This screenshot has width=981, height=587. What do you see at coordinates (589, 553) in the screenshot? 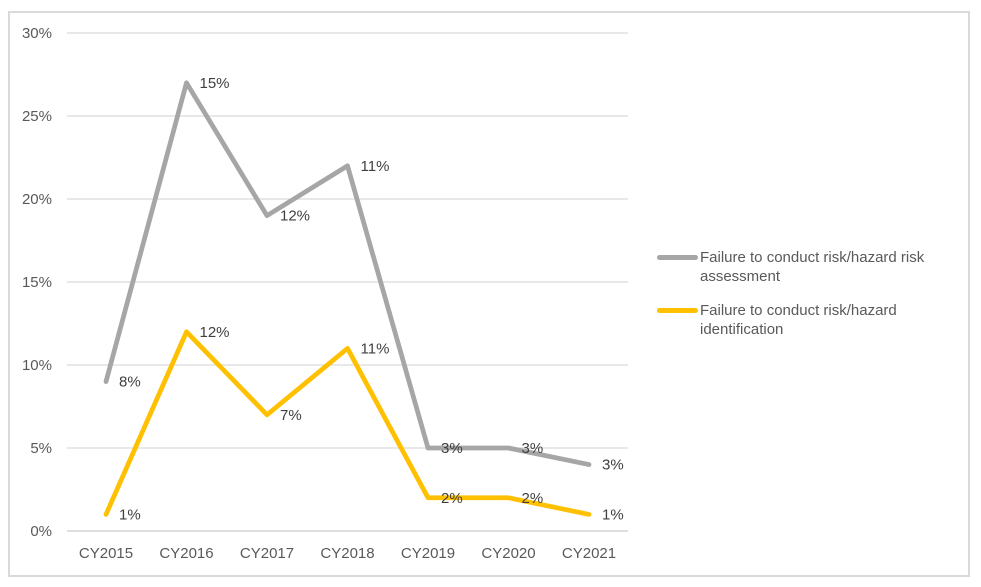
I see `x-category-label: CY2021` at bounding box center [589, 553].